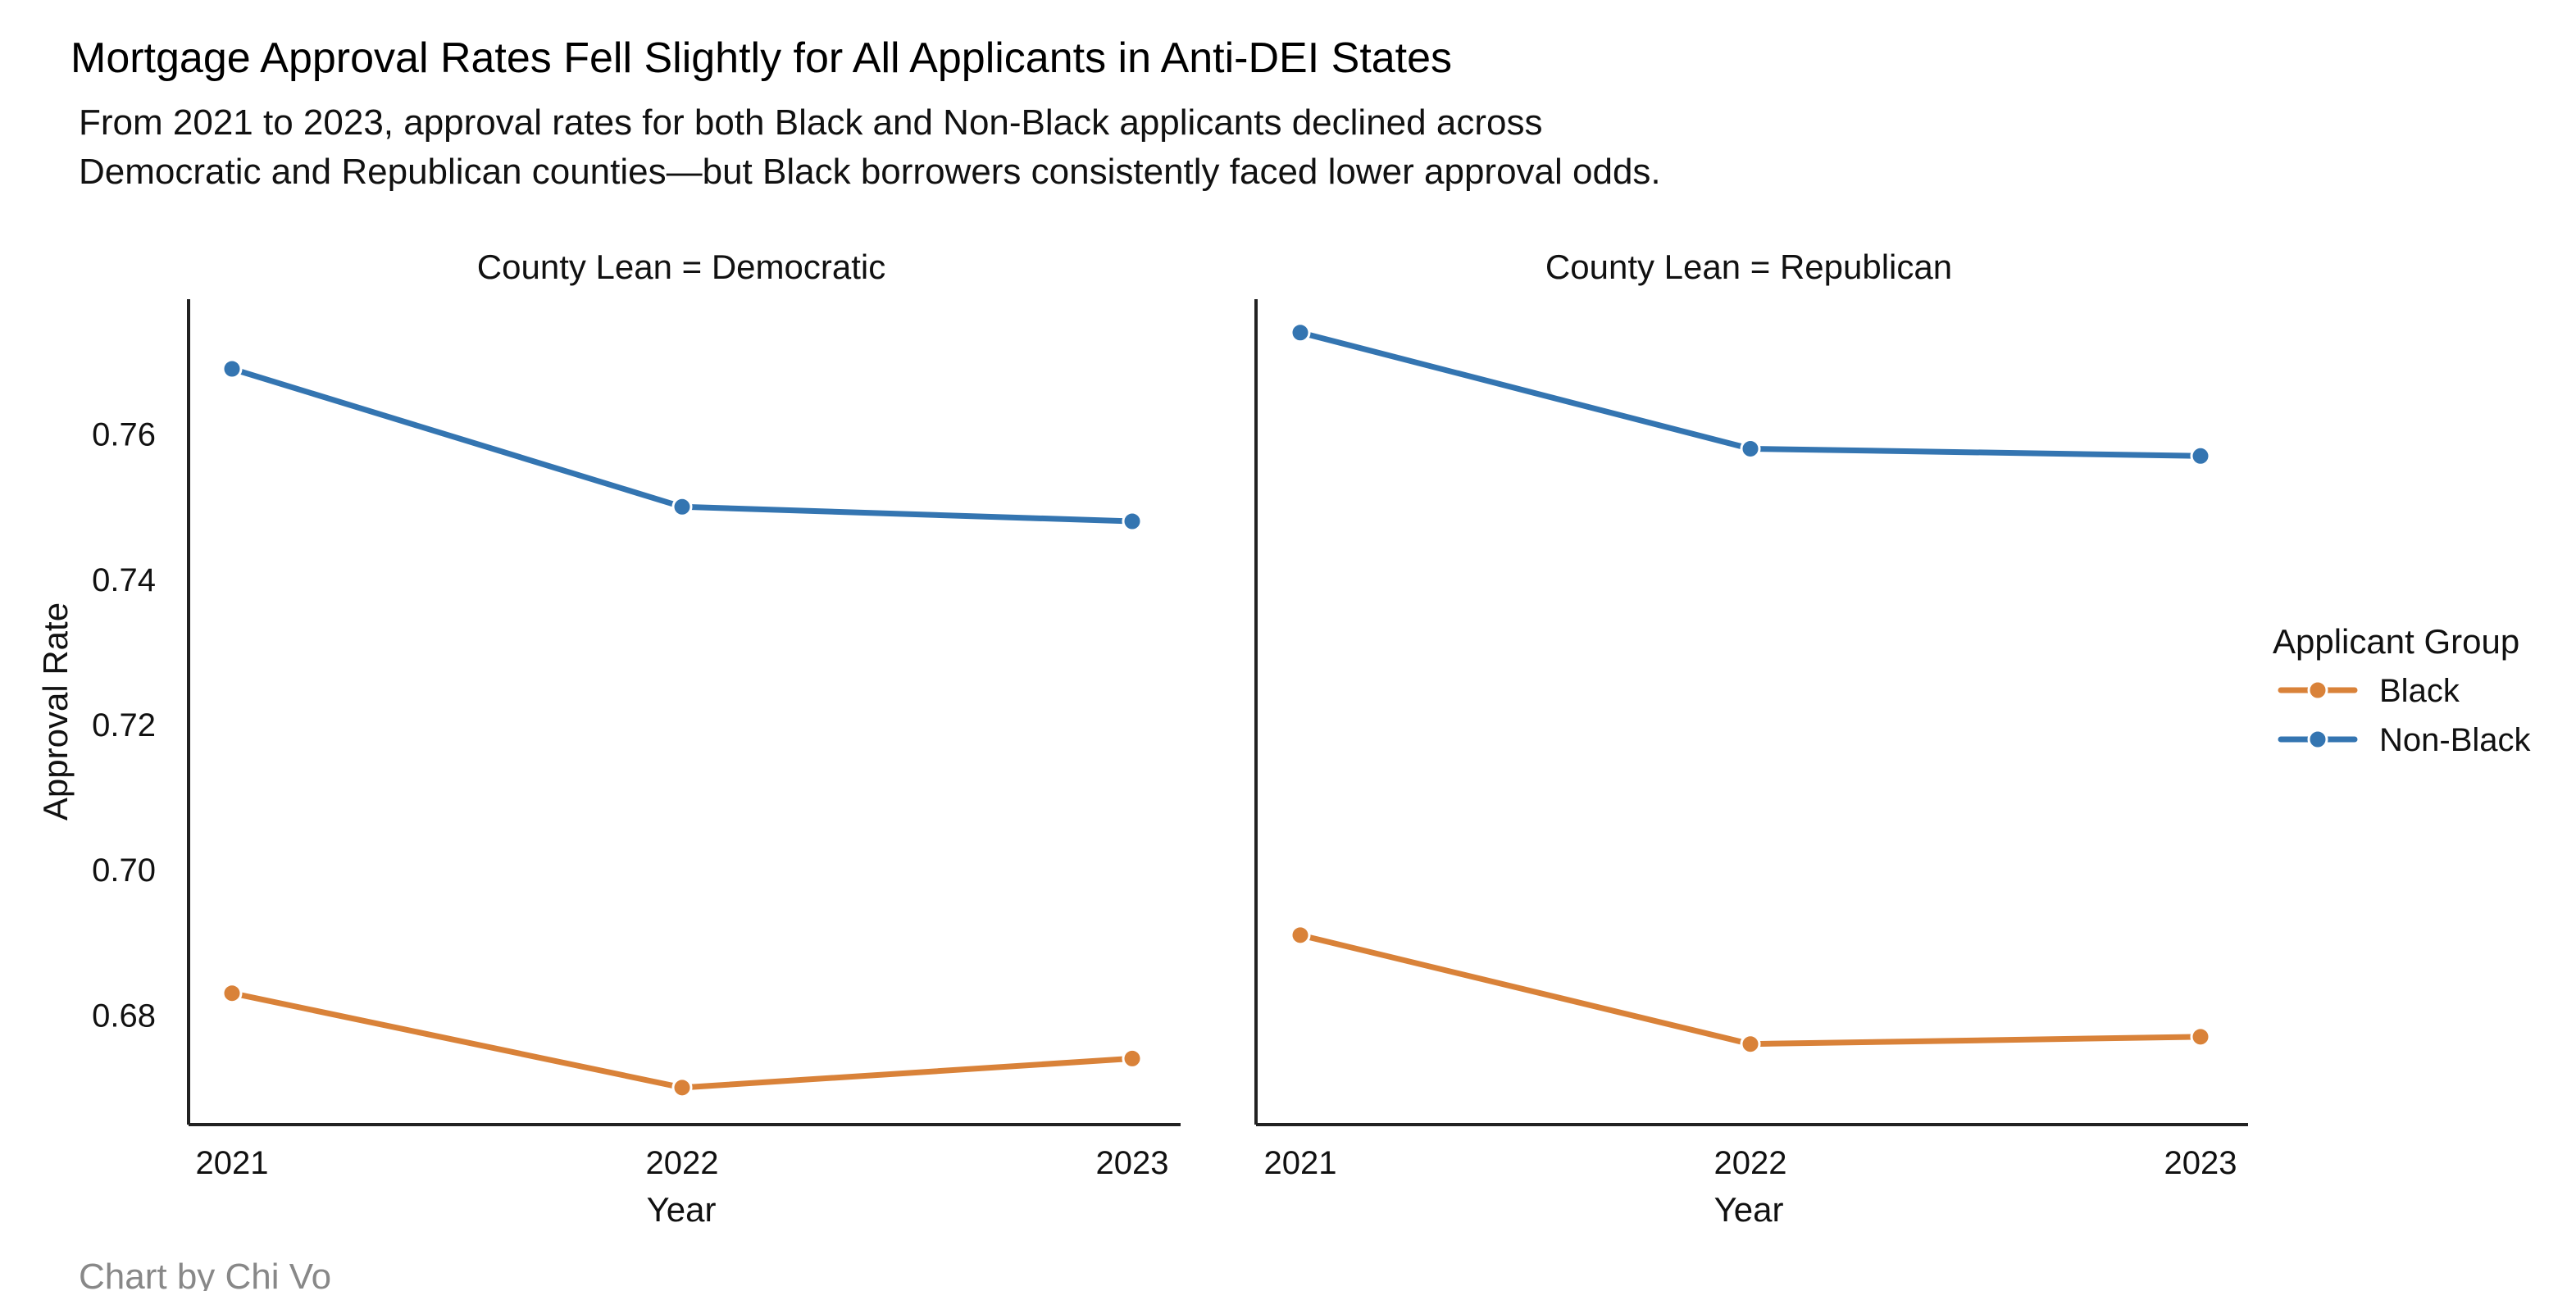 This screenshot has width=2576, height=1291. I want to click on y-tick-label: 0.68, so click(124, 1016).